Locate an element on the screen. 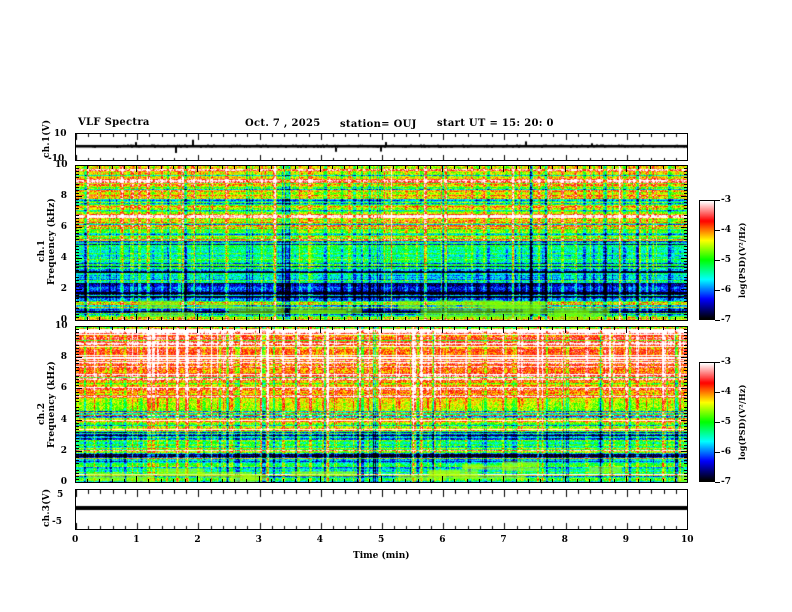  ch1-ytick-neg10: -10 is located at coordinates (56, 159).